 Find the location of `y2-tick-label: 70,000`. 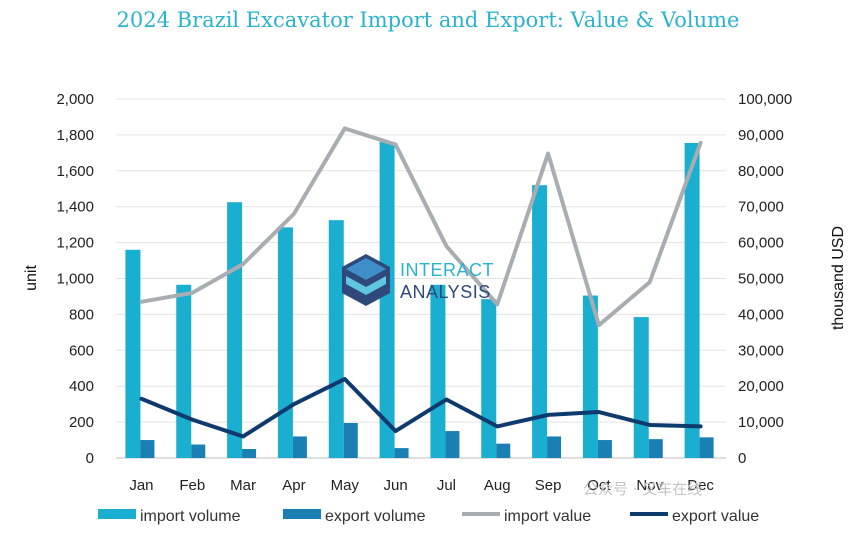

y2-tick-label: 70,000 is located at coordinates (761, 207).